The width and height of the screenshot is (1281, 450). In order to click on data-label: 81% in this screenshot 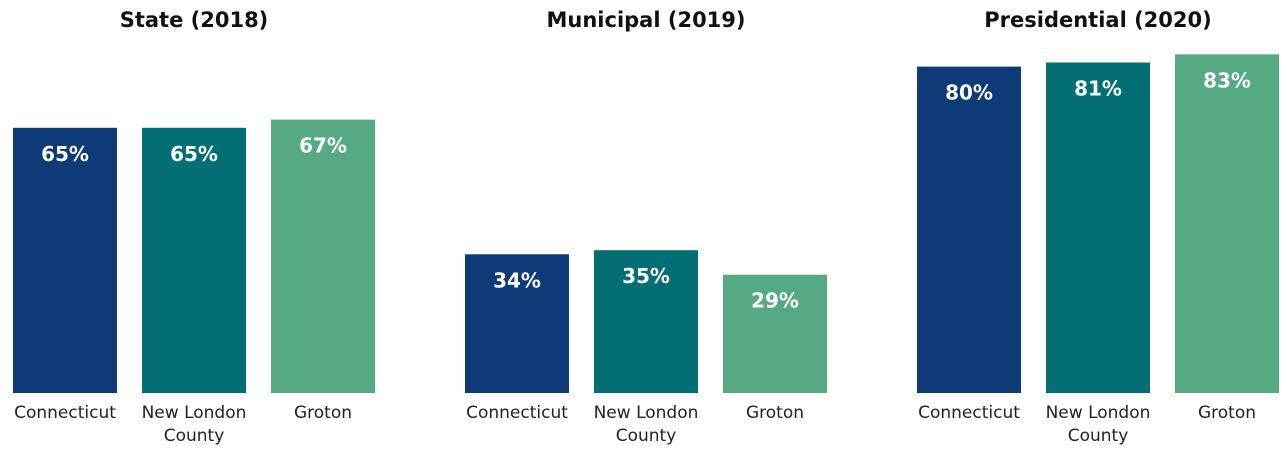, I will do `click(1098, 89)`.